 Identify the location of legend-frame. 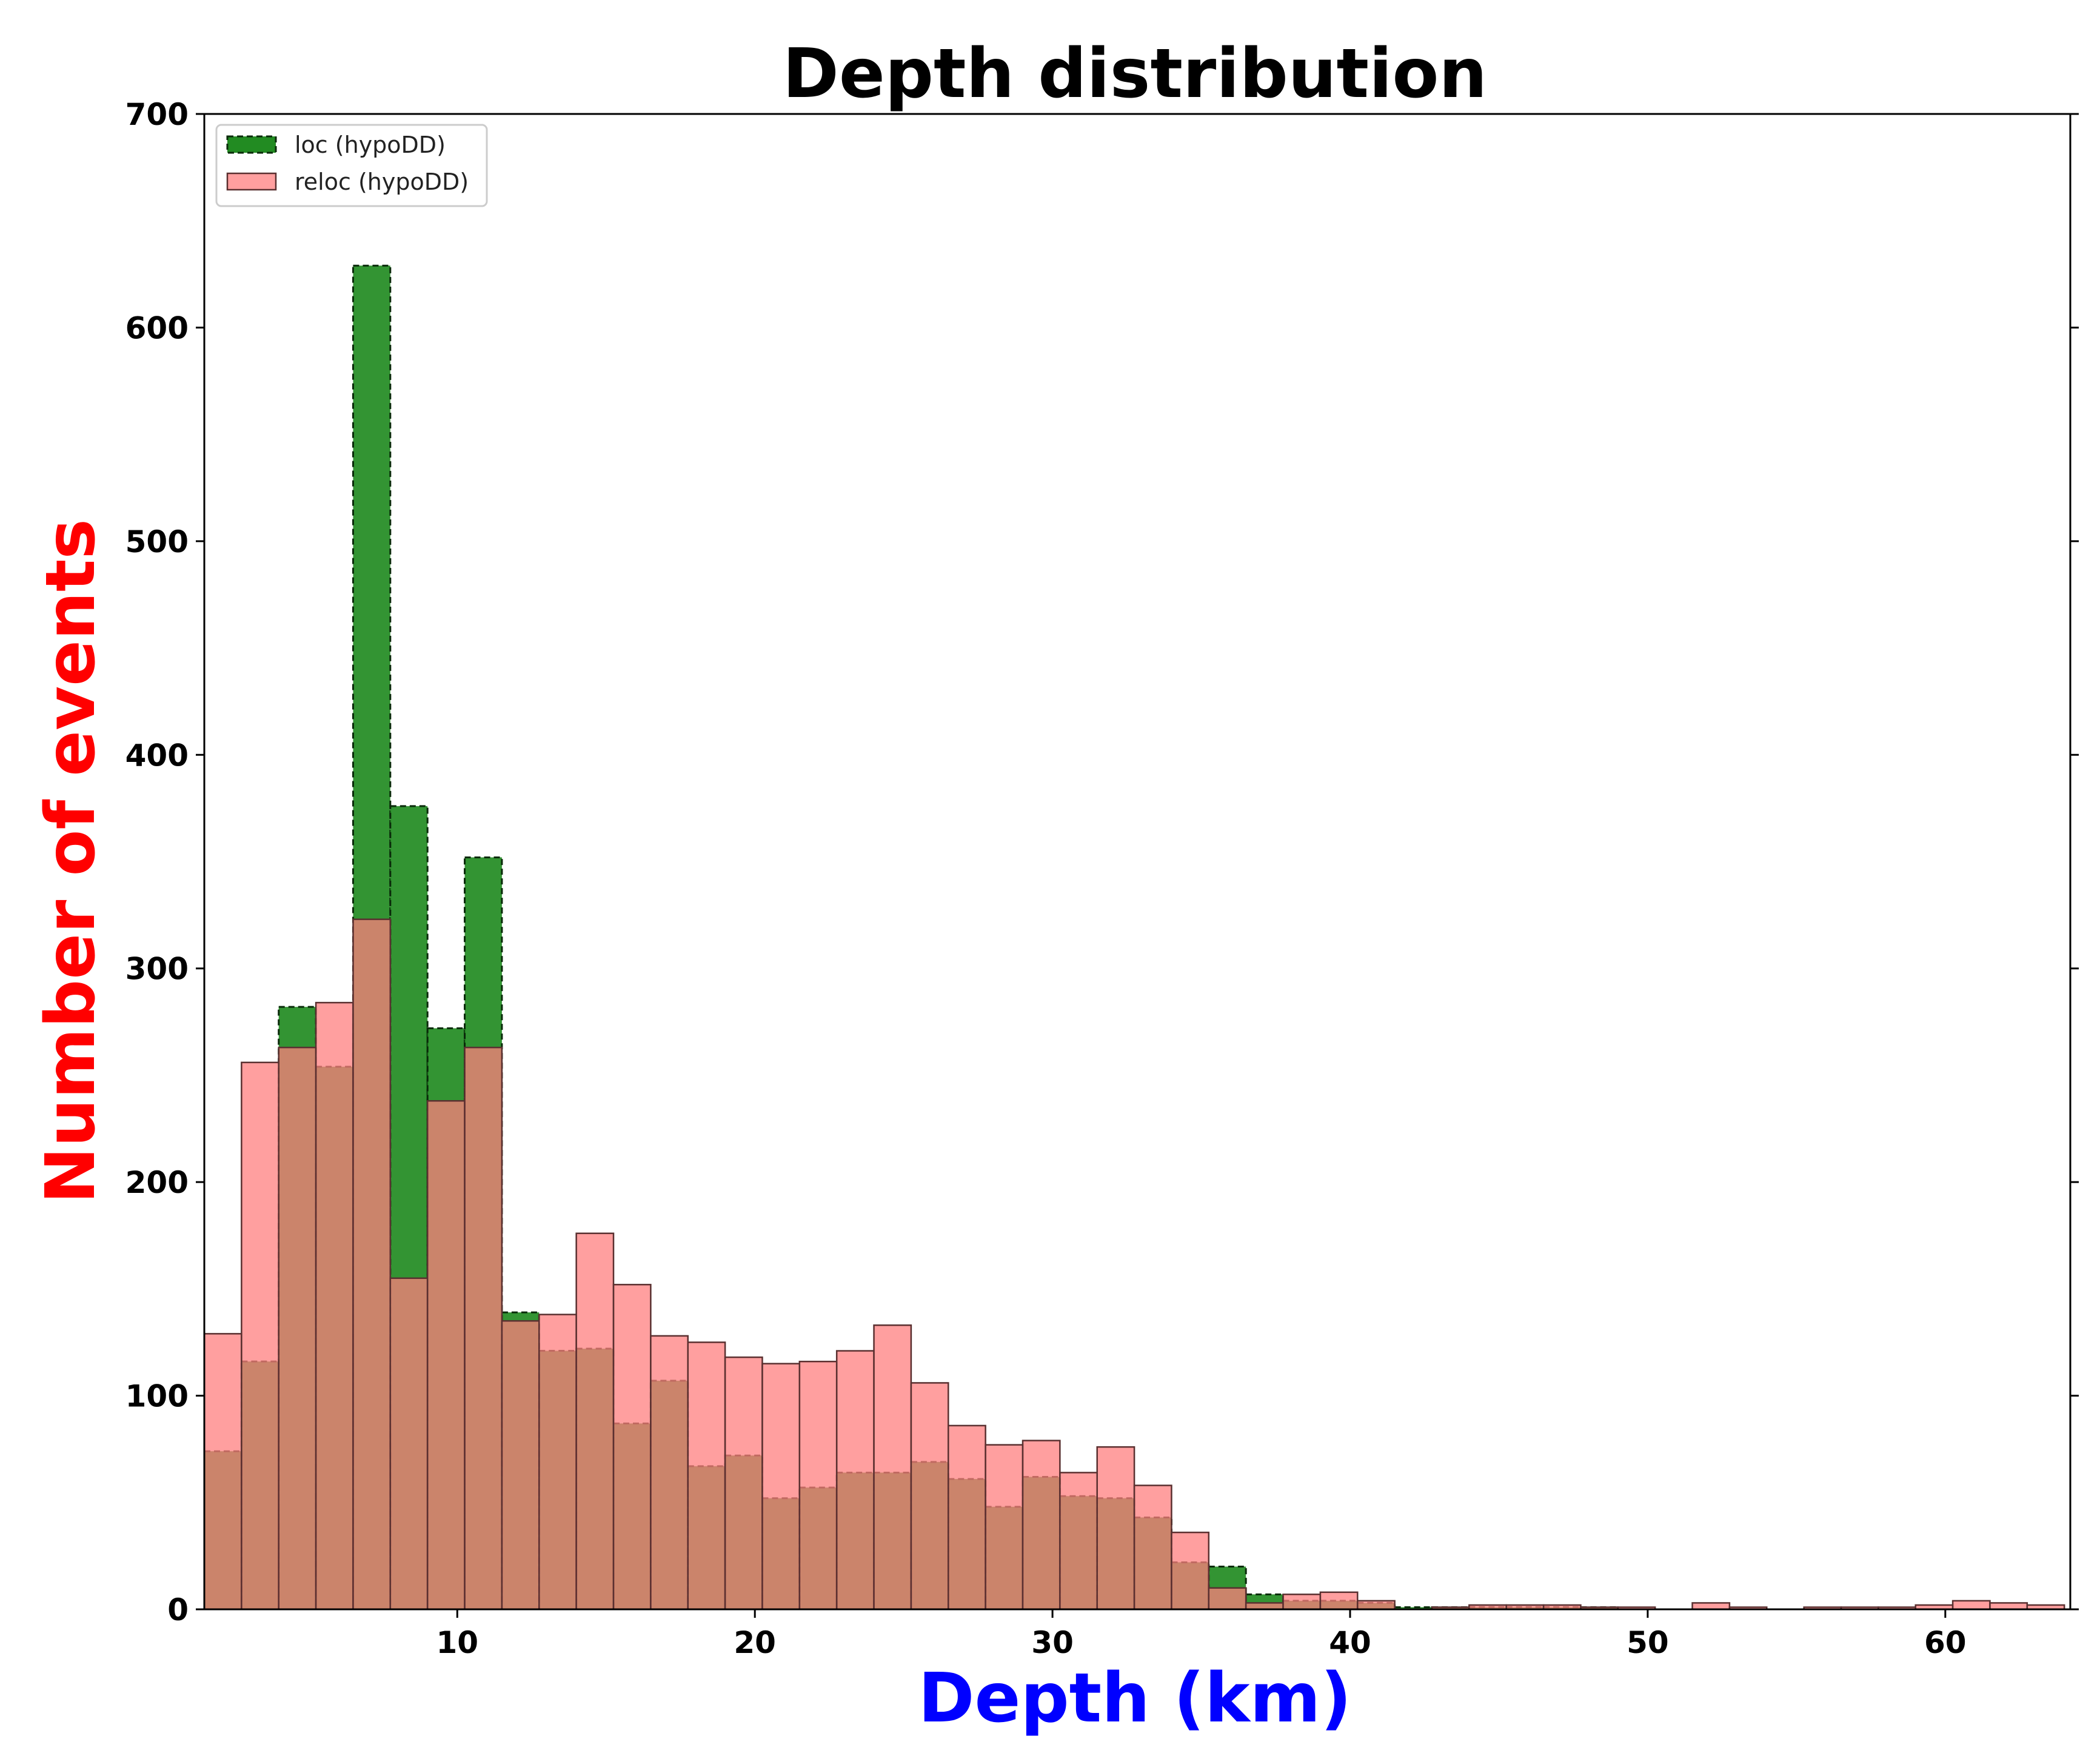
(351, 166).